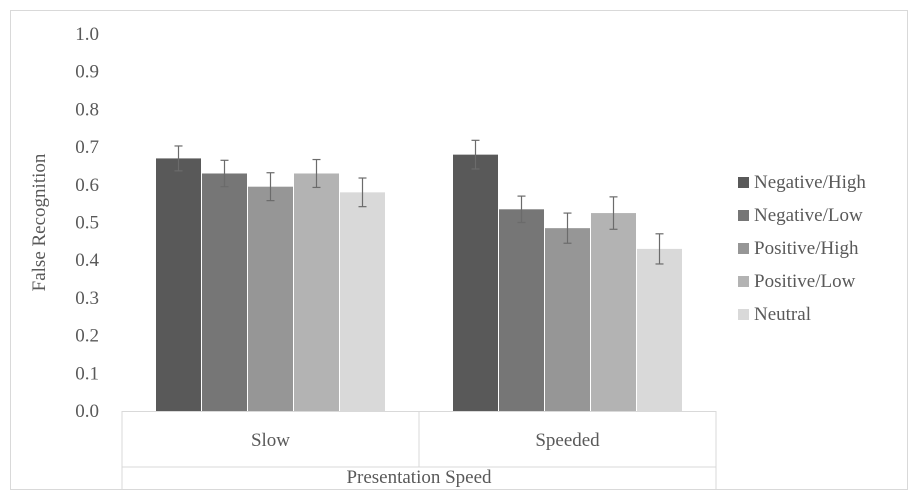  I want to click on y-tick-label: 0.8, so click(87, 109).